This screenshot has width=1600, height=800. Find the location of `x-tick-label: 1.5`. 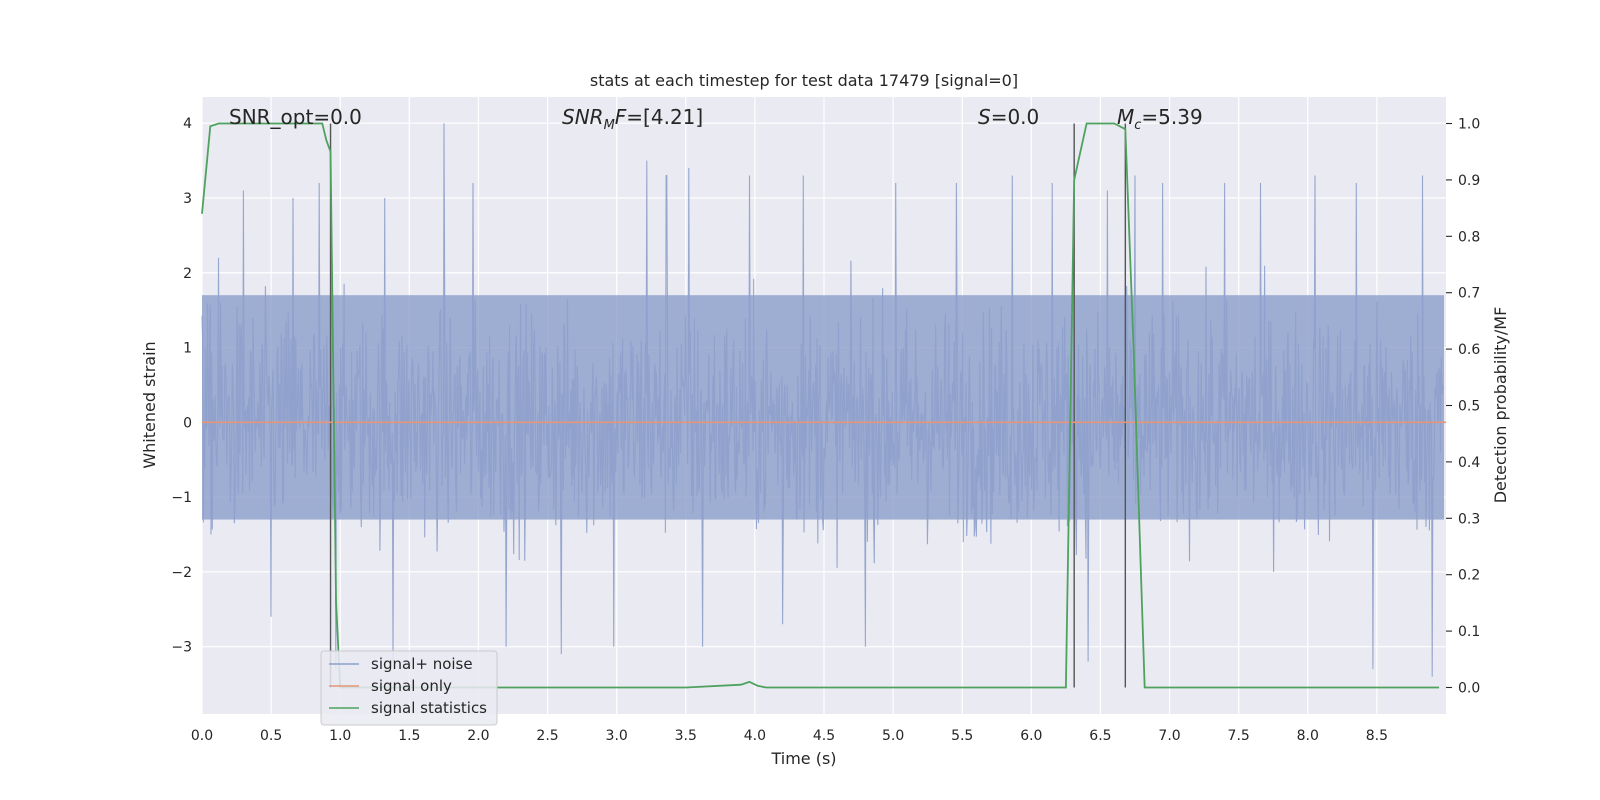

x-tick-label: 1.5 is located at coordinates (409, 736).